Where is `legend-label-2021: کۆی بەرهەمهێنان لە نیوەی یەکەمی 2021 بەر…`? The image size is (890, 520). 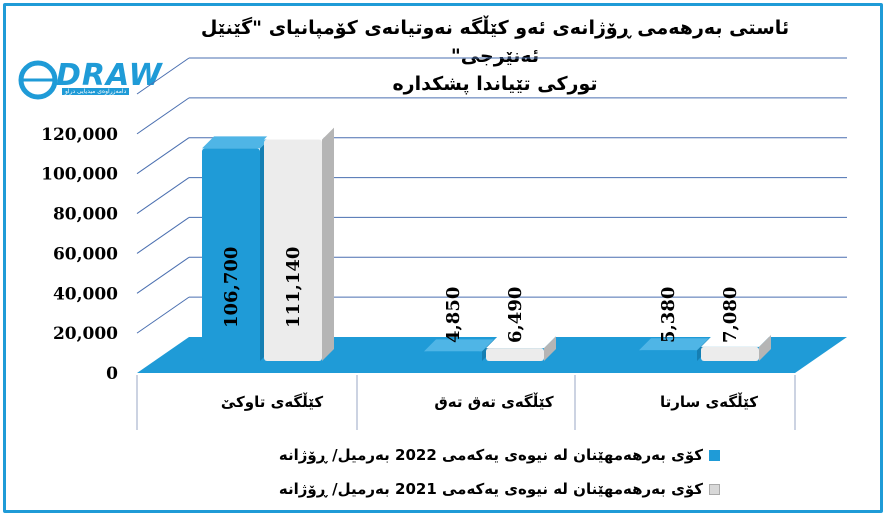 legend-label-2021: کۆی بەرهەمهێنان لە نیوەی یەکەمی 2021 بەر… is located at coordinates (490, 489).